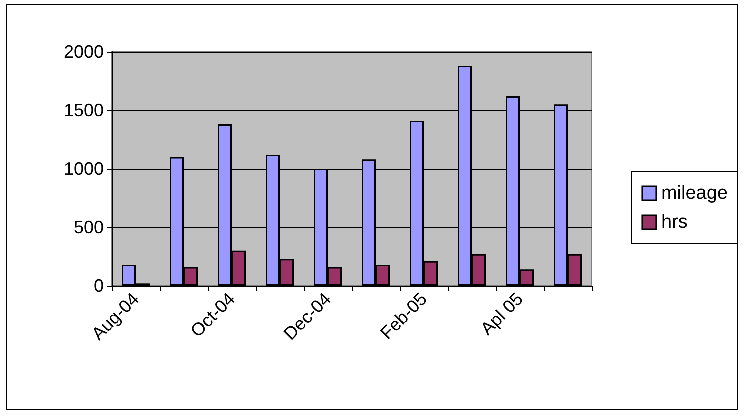 This screenshot has height=416, width=744. What do you see at coordinates (84, 52) in the screenshot?
I see `y-tick-label: 2000` at bounding box center [84, 52].